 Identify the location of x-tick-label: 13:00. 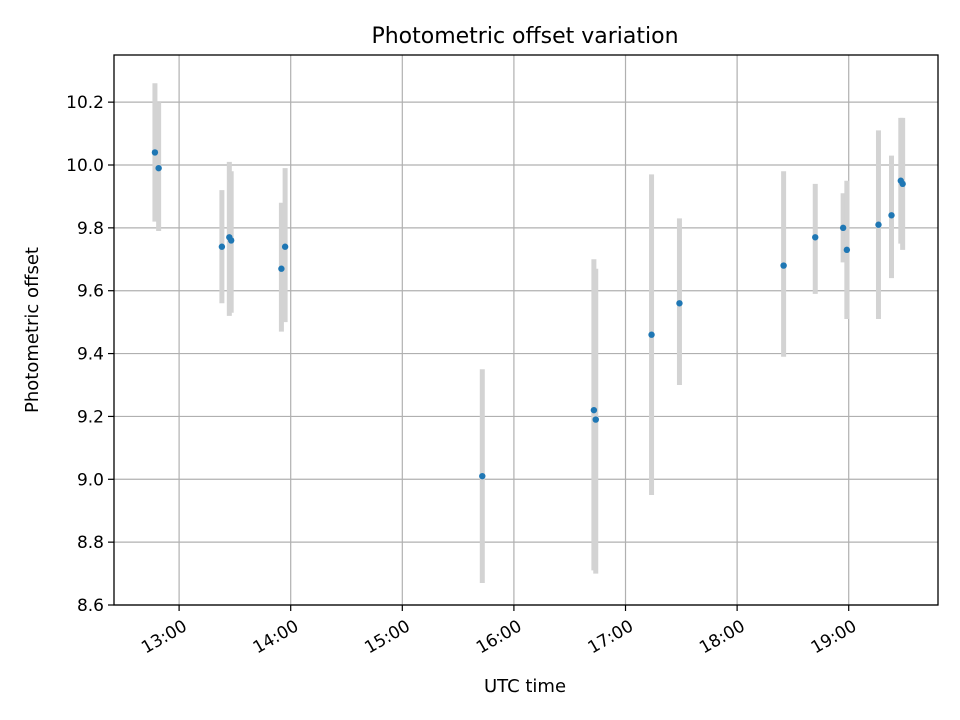
(164, 637).